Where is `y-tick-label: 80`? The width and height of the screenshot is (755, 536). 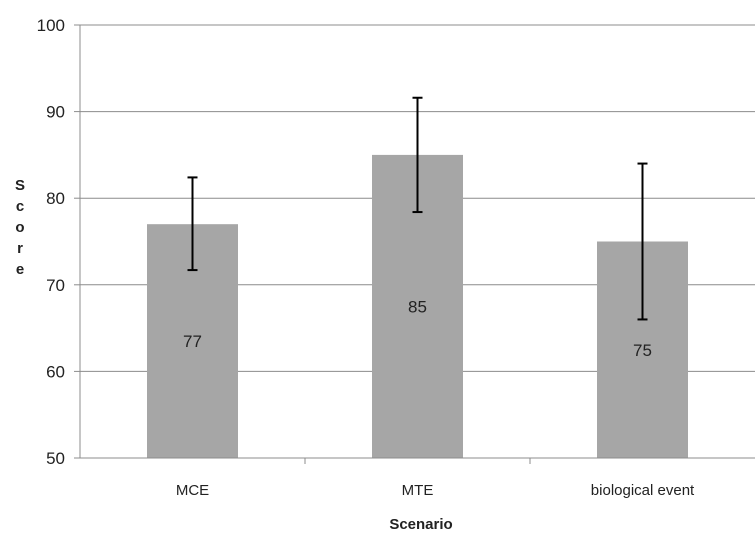 y-tick-label: 80 is located at coordinates (55, 198).